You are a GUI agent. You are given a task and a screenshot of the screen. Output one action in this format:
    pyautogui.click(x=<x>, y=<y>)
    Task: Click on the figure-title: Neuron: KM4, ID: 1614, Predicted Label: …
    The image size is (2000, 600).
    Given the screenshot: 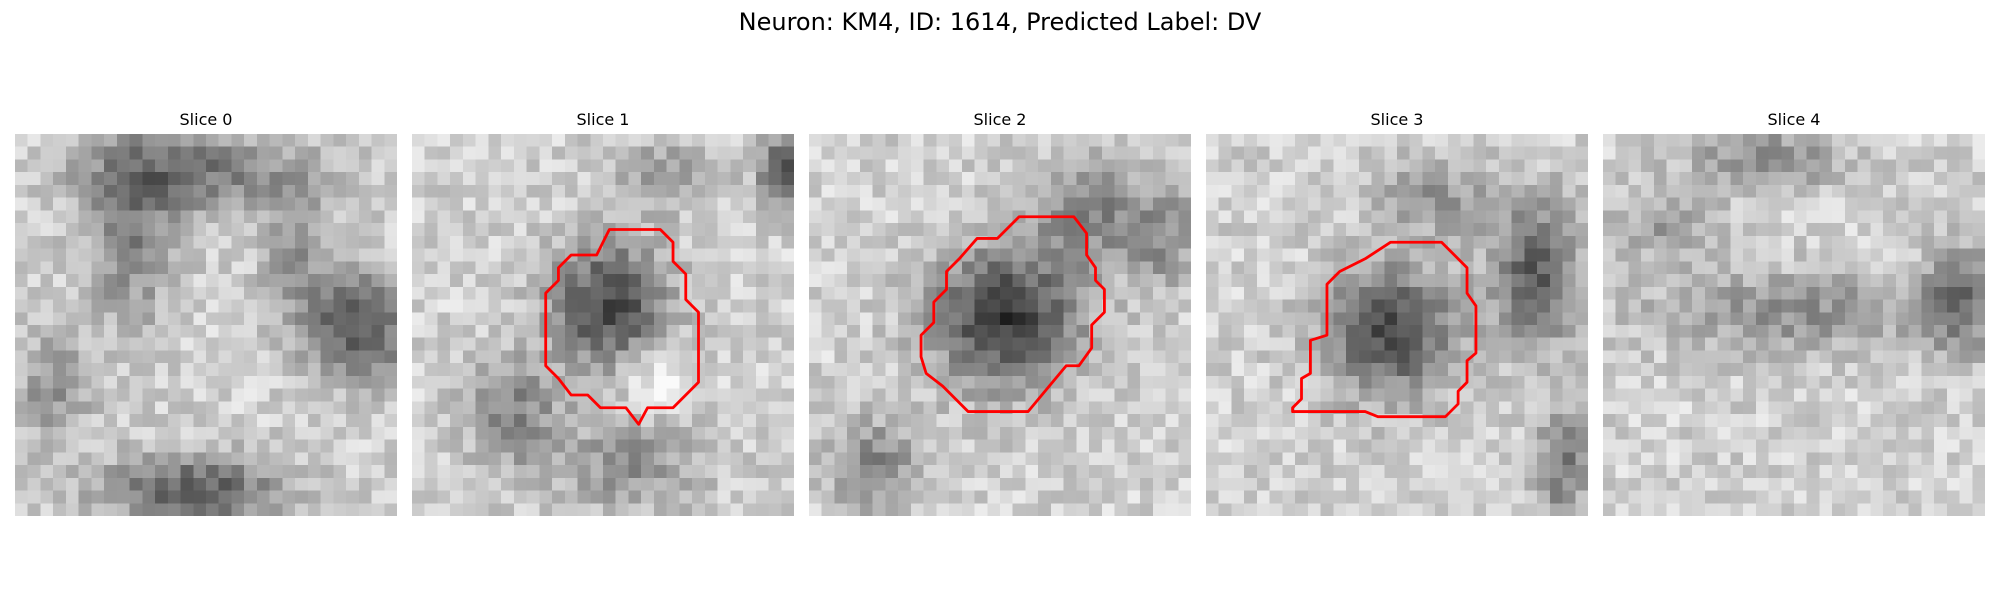 What is the action you would take?
    pyautogui.click(x=1000, y=22)
    